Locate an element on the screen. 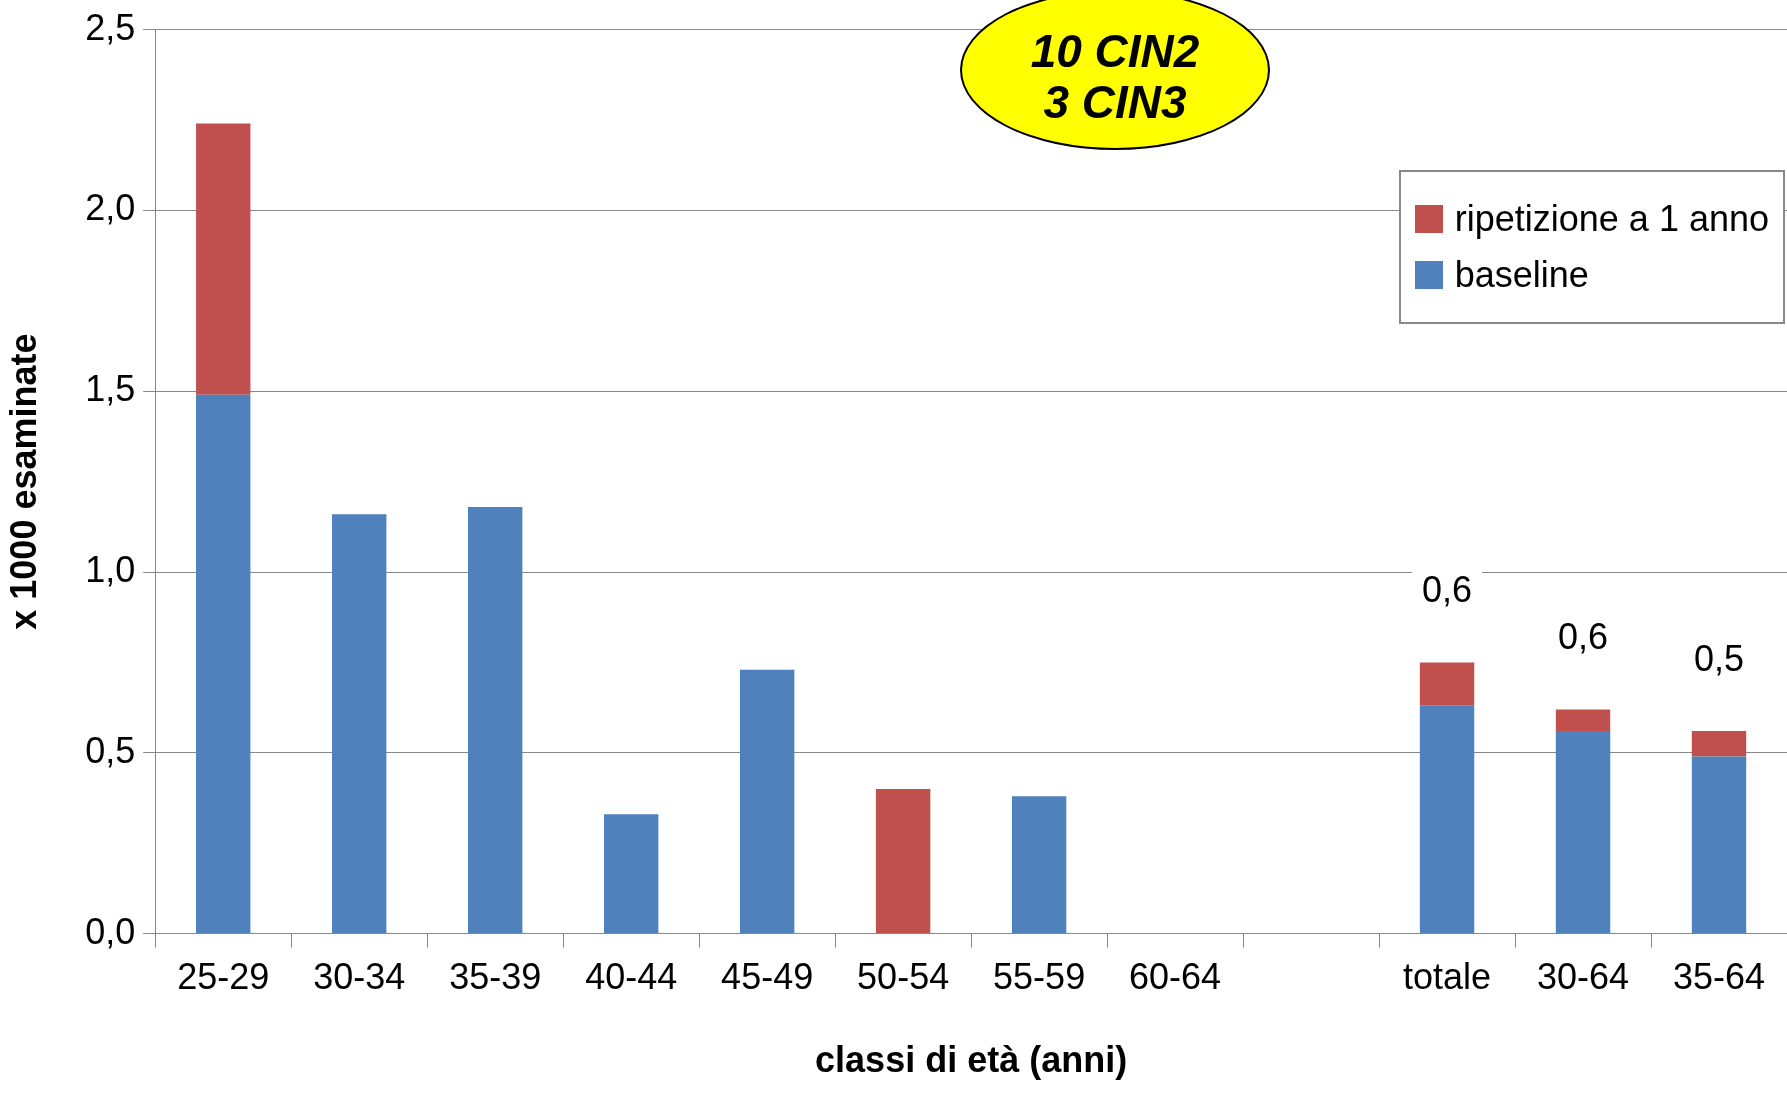  y-axis-title: x 1000 esaminate is located at coordinates (23, 481).